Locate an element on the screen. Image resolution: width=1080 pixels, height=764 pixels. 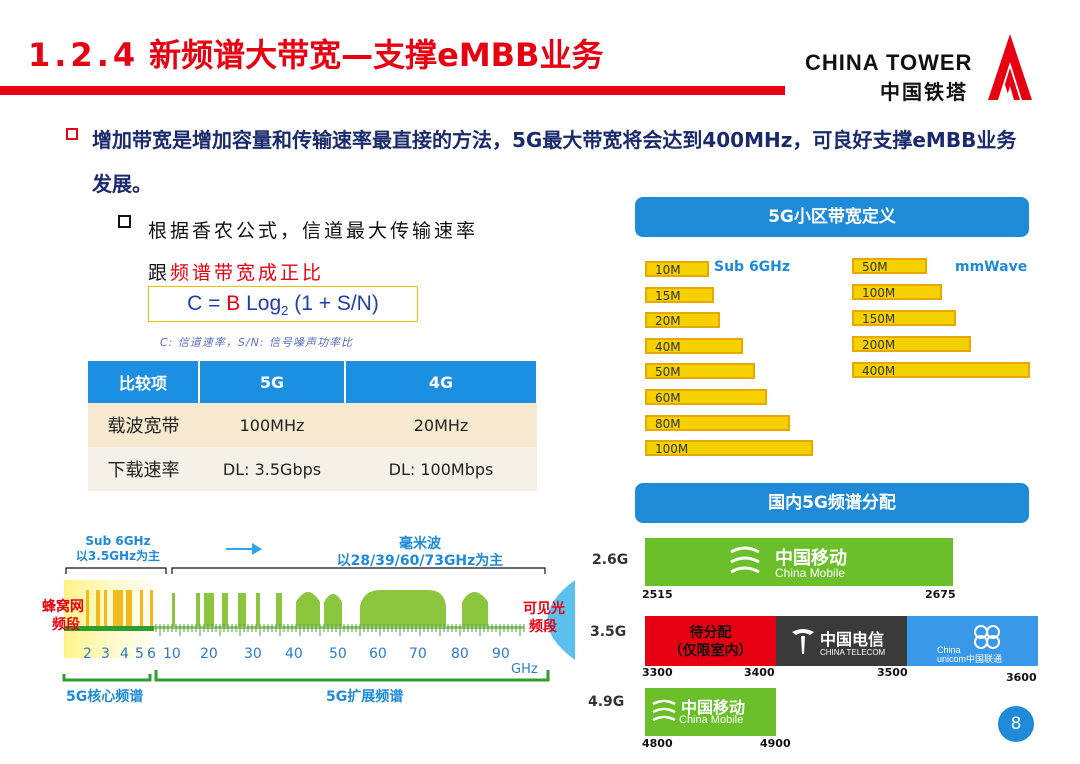
china-mobile-name: 中国移动 is located at coordinates (713, 707).